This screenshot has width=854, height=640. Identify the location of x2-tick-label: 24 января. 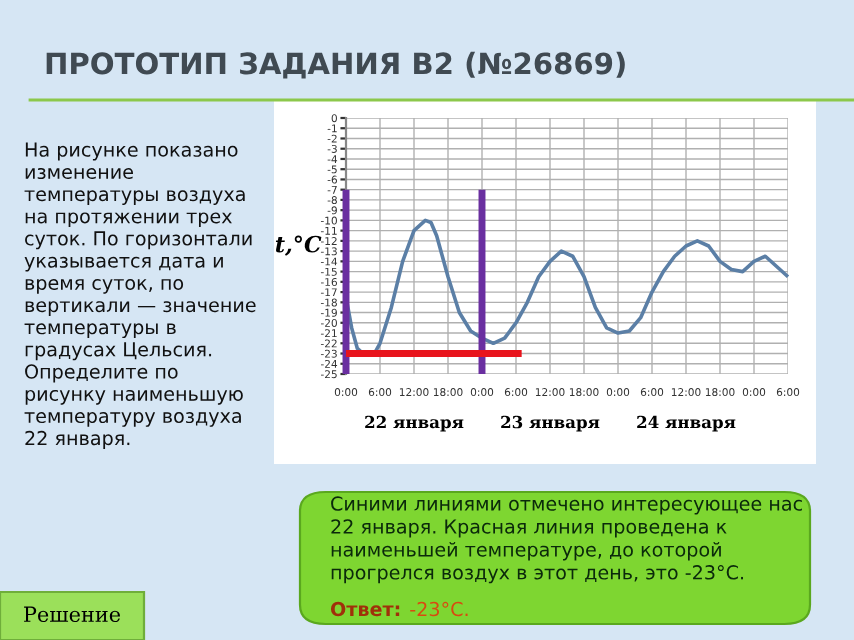
(686, 423).